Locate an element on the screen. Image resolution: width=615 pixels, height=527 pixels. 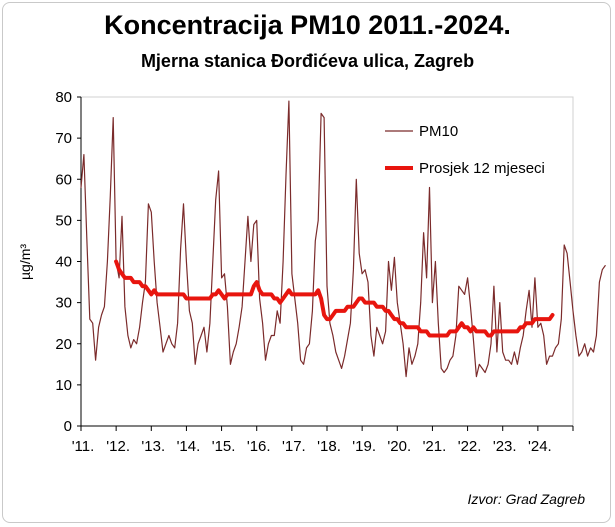
x-tick-label: '12. is located at coordinates (118, 446).